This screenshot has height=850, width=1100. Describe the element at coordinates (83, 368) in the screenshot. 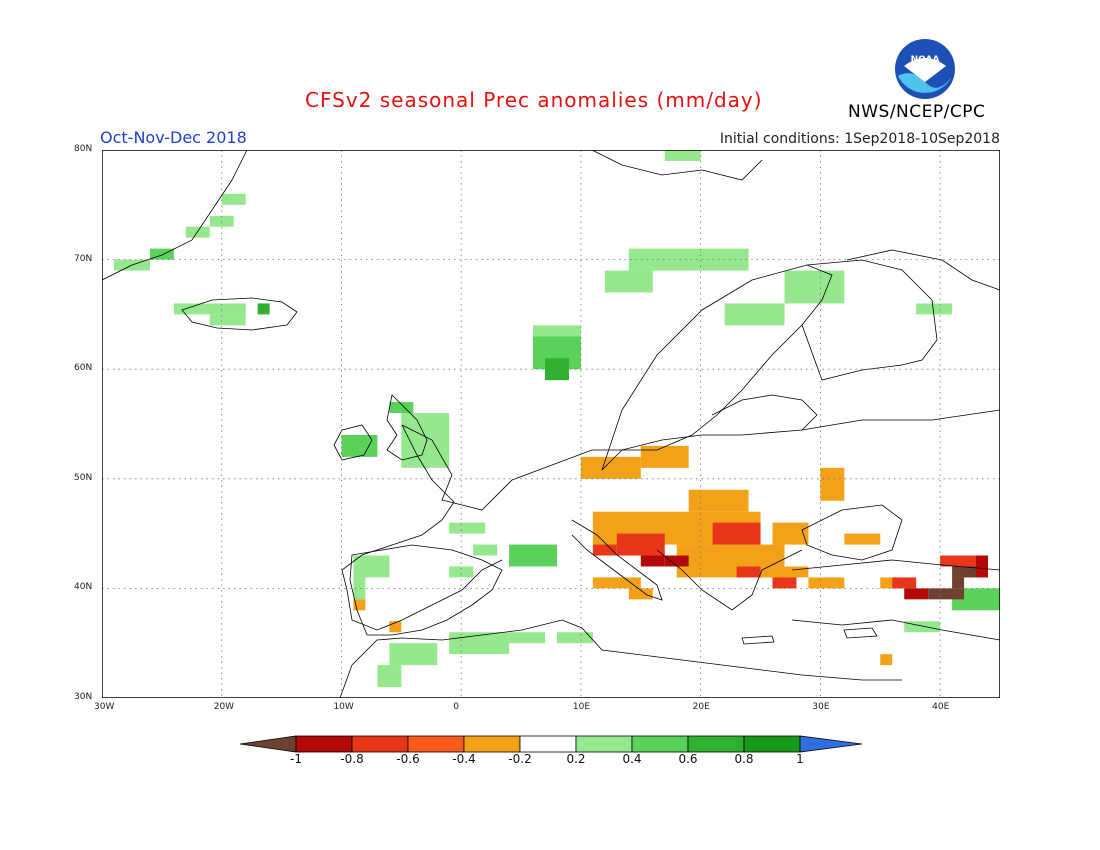

I see `latitude-tick-label: 60N` at that location.